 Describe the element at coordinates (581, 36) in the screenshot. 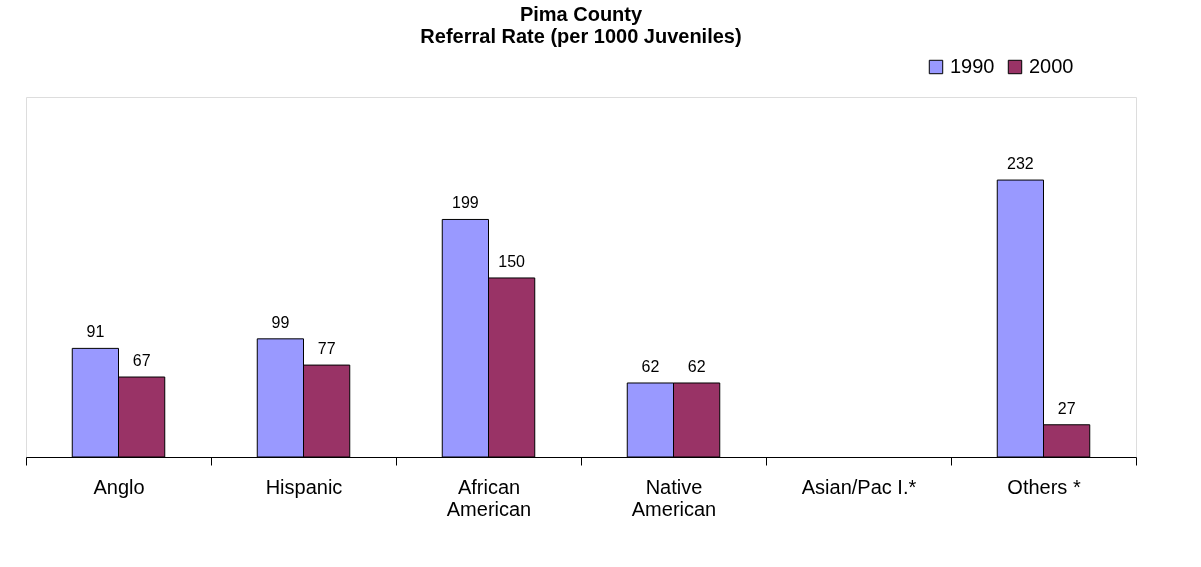

I see `text: Referral Rate (per 1000 Juveniles)` at that location.